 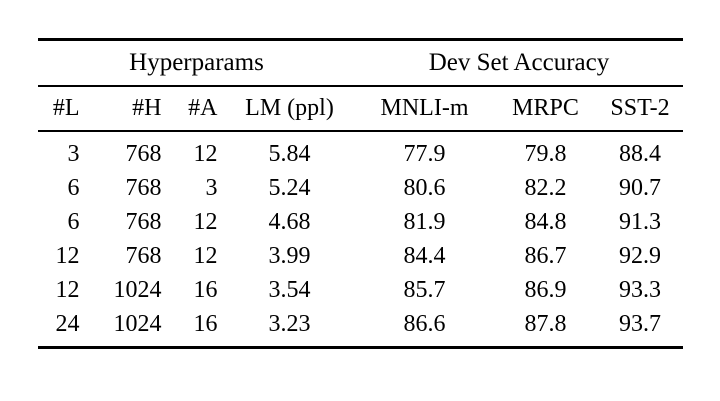 What do you see at coordinates (360, 290) in the screenshot?
I see `table-row: 12 1024 16 3.54 85.7 86.9 93.3` at bounding box center [360, 290].